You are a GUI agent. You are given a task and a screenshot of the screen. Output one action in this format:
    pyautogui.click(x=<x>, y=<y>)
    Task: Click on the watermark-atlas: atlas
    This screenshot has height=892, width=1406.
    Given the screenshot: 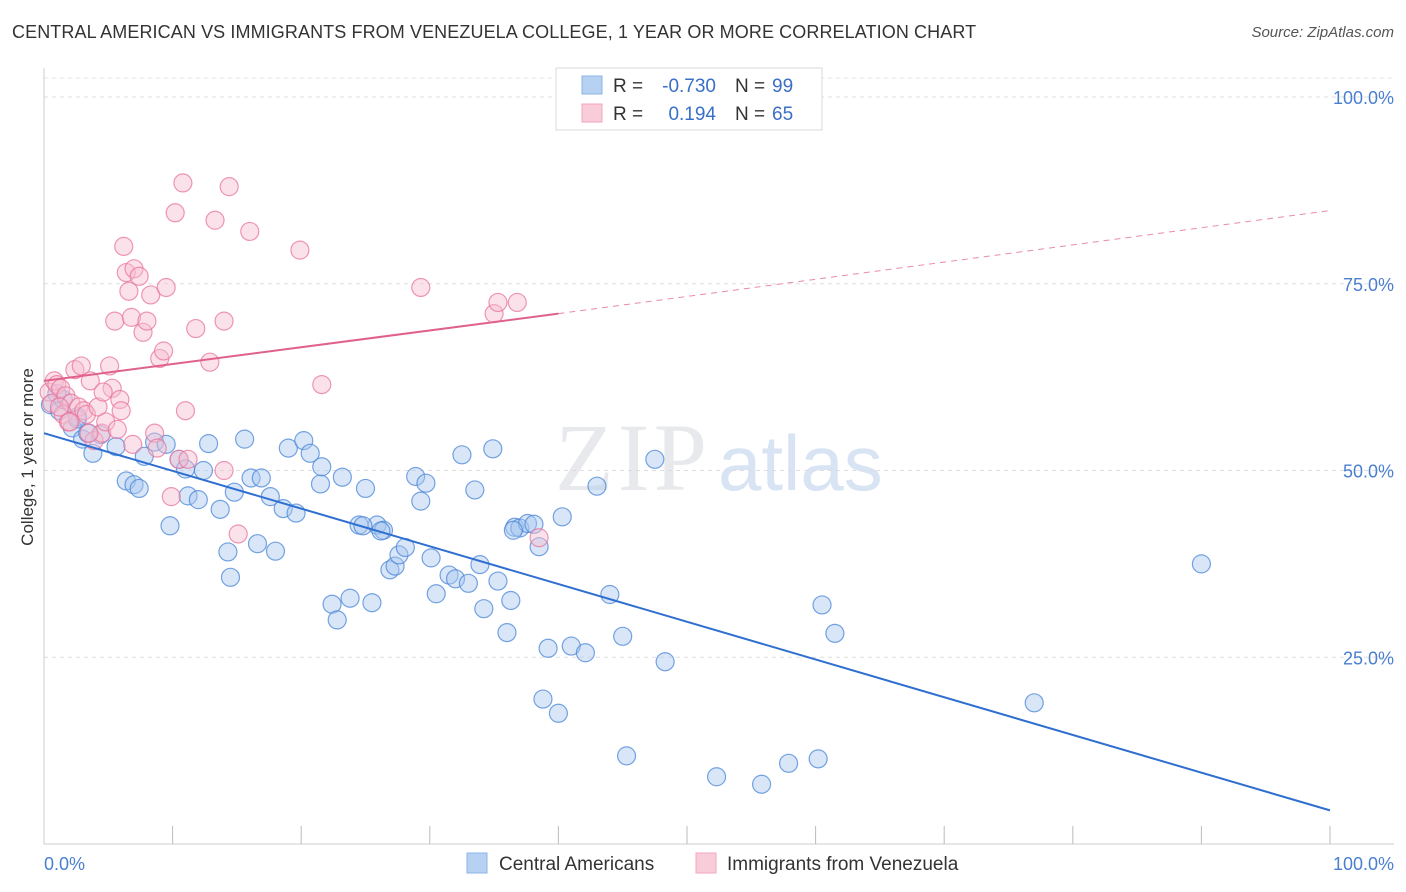 What is the action you would take?
    pyautogui.click(x=800, y=463)
    